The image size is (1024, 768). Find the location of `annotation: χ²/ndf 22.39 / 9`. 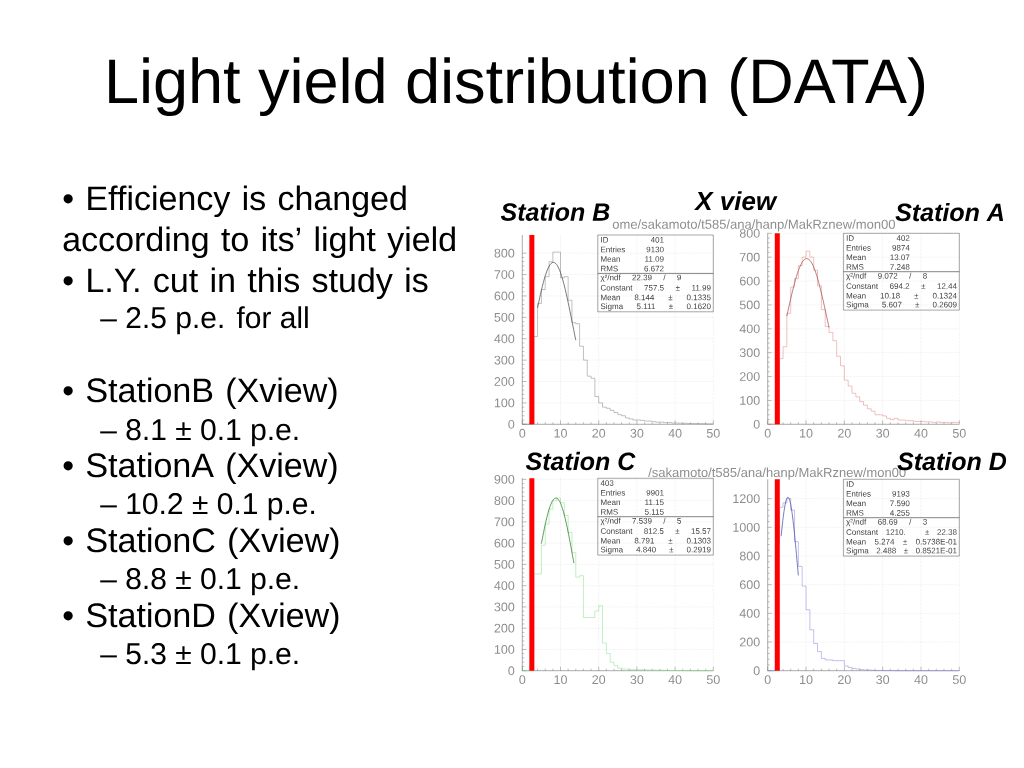

annotation: χ²/ndf 22.39 / 9 is located at coordinates (640, 278).